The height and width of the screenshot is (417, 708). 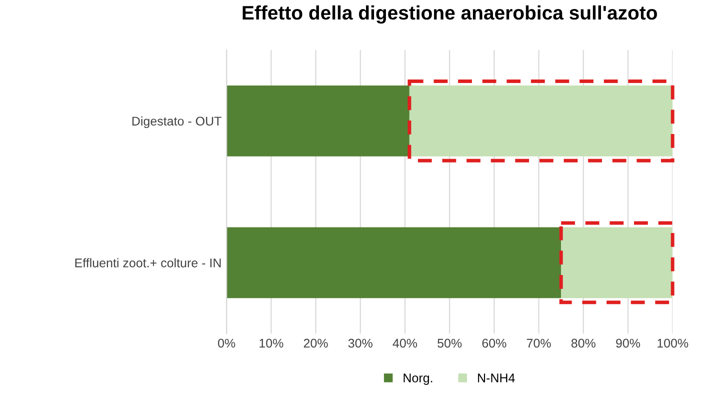 What do you see at coordinates (449, 14) in the screenshot?
I see `chart-title: Effetto della digestione anaerobica sull'azoto` at bounding box center [449, 14].